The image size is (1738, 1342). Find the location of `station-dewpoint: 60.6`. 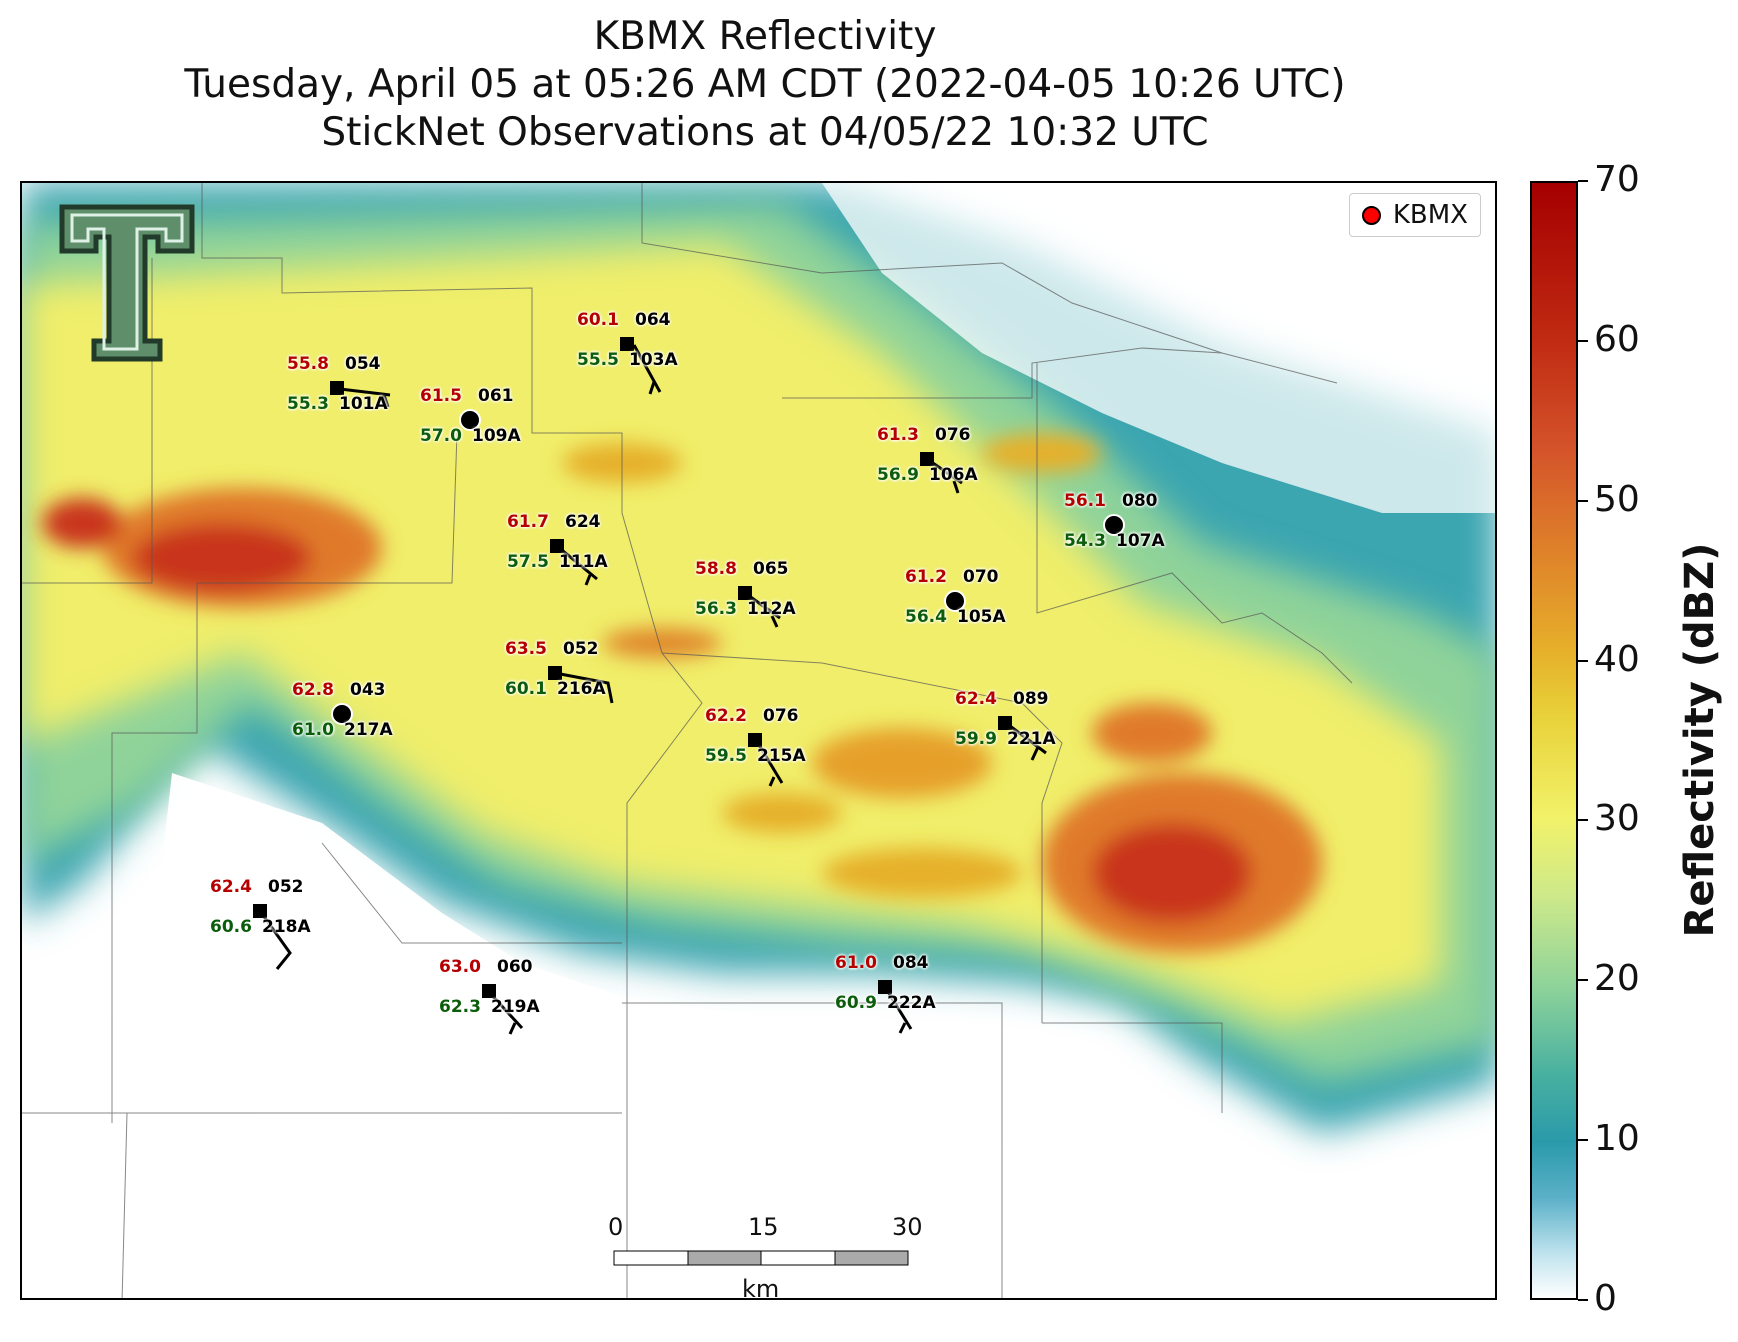

station-dewpoint: 60.6 is located at coordinates (231, 927).